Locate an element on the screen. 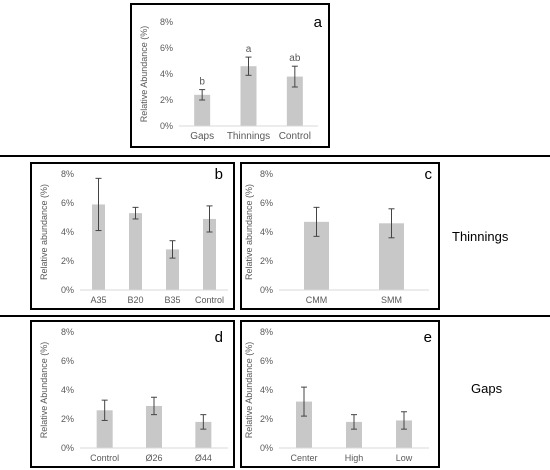 Image resolution: width=550 pixels, height=470 pixels. panel-label: c is located at coordinates (429, 174).